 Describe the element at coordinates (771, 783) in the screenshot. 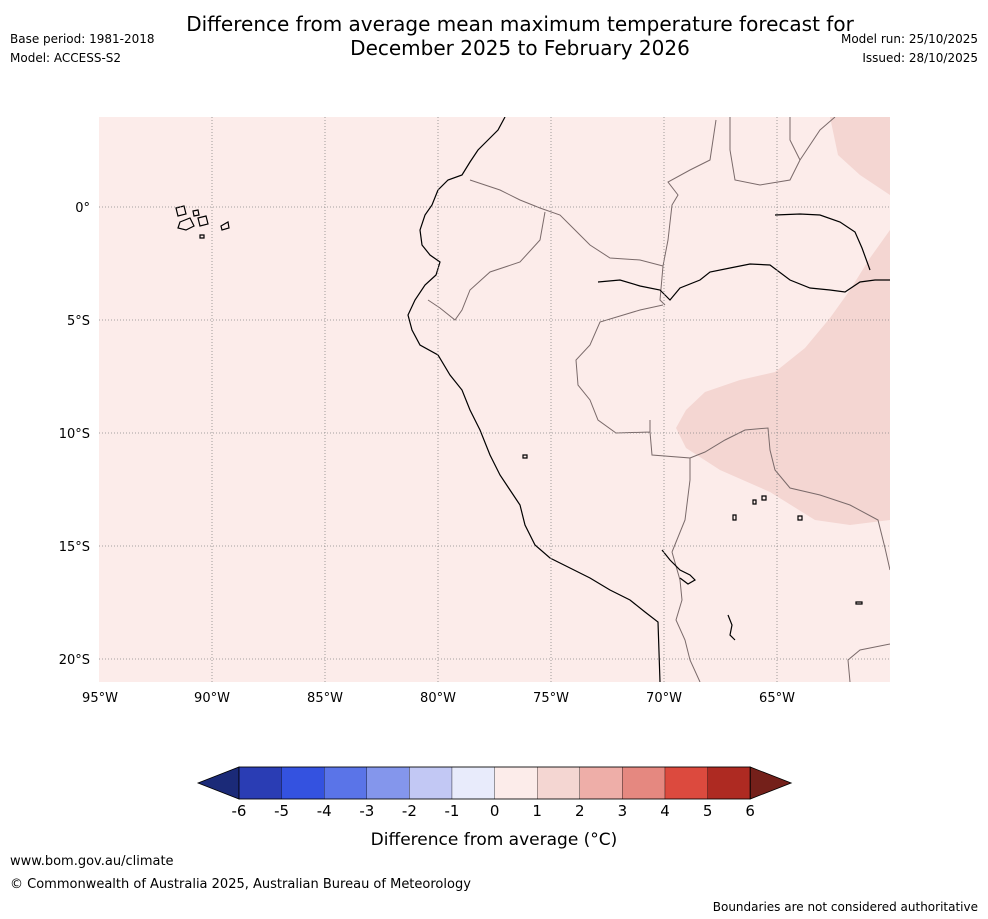

I see `colorbar-extend-high` at that location.